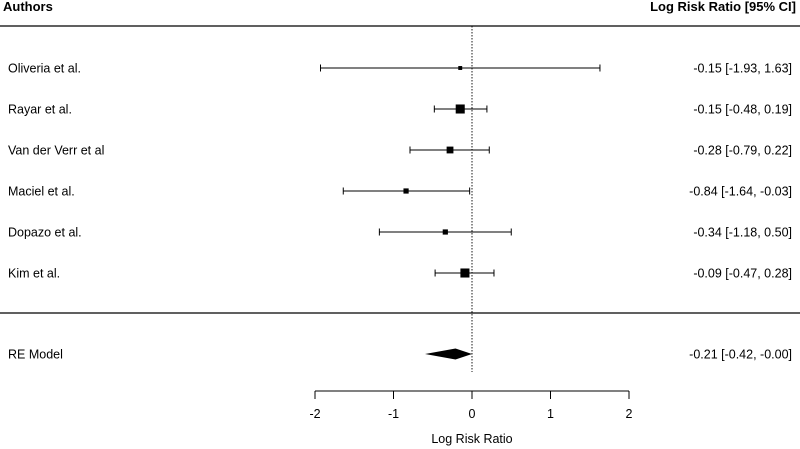  Describe the element at coordinates (472, 414) in the screenshot. I see `x-tick-label: 0` at that location.